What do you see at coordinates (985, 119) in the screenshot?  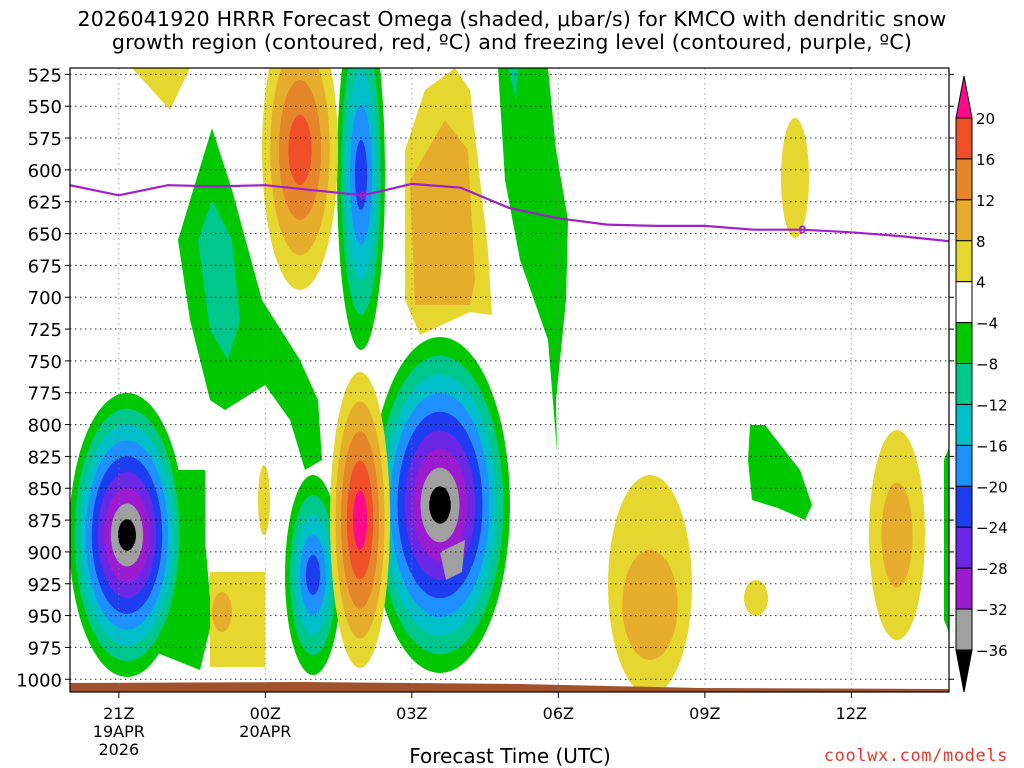 I see `colorbar-label: 20` at bounding box center [985, 119].